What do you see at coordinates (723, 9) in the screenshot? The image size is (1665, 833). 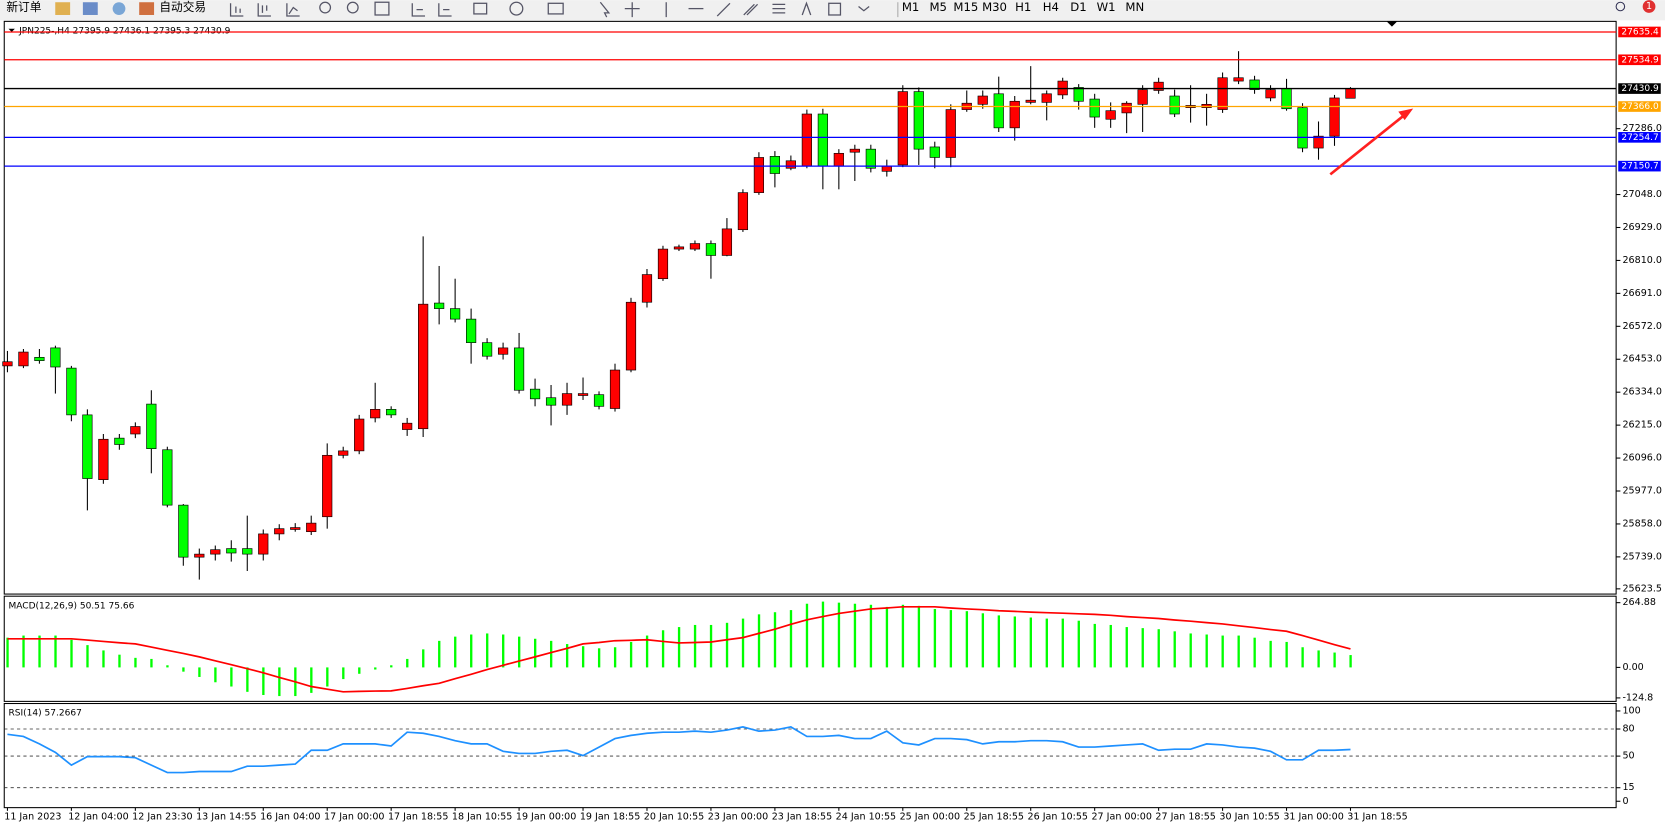 I see `trendline-tool` at bounding box center [723, 9].